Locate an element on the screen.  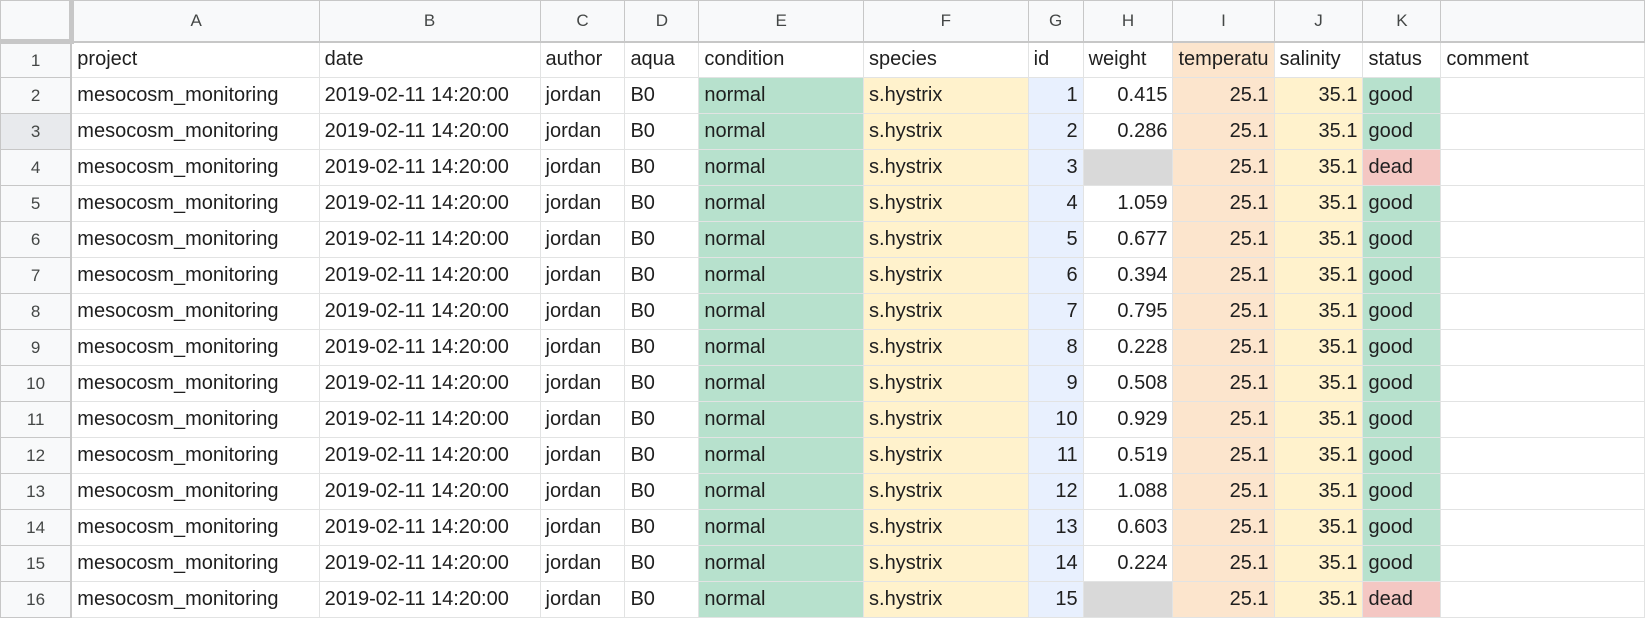
row-number: 9 is located at coordinates (36, 347).